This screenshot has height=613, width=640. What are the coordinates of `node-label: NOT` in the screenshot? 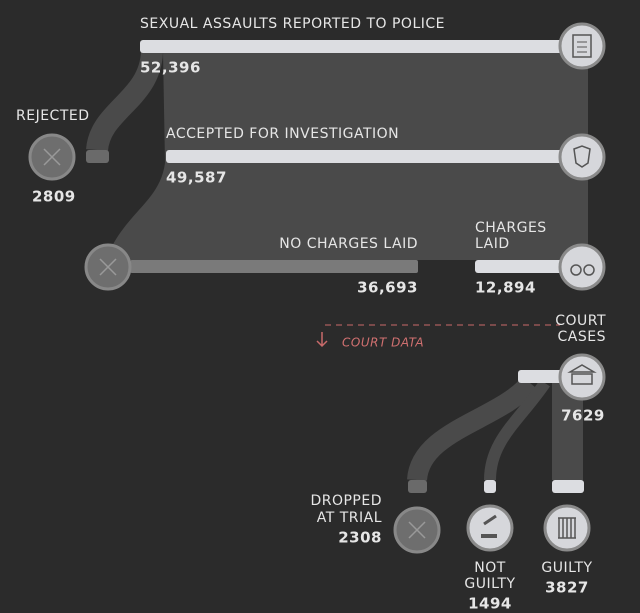 It's located at (490, 568).